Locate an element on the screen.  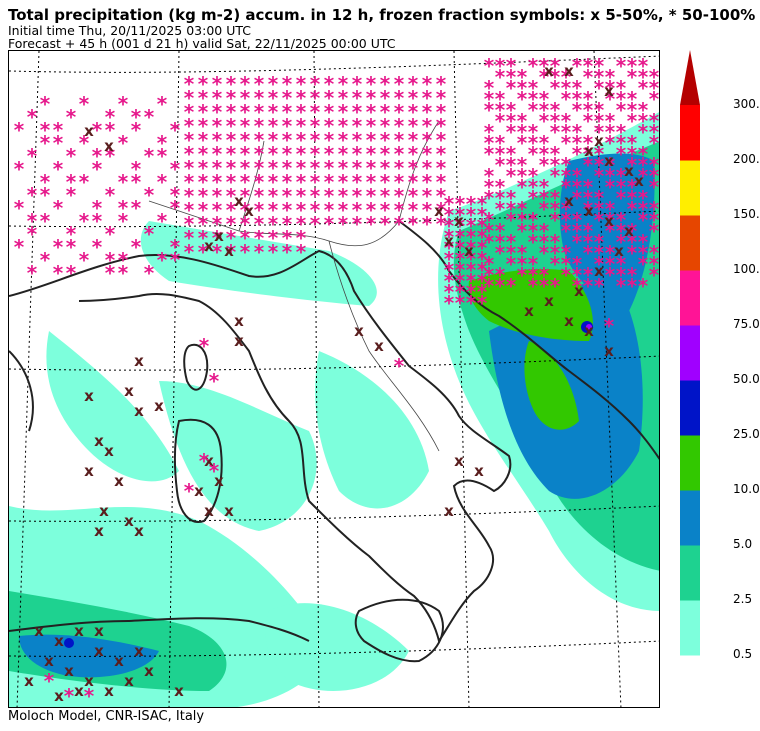
precip-area-balkans-blue is located at coordinates (607, 232).